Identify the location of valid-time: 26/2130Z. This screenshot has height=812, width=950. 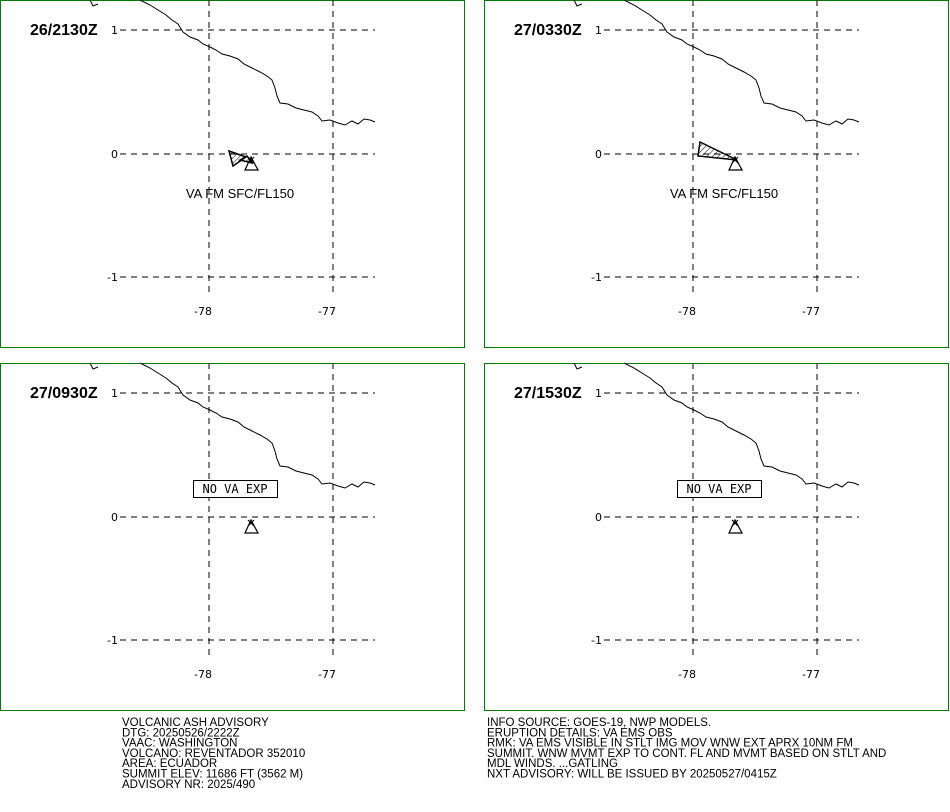
(64, 30).